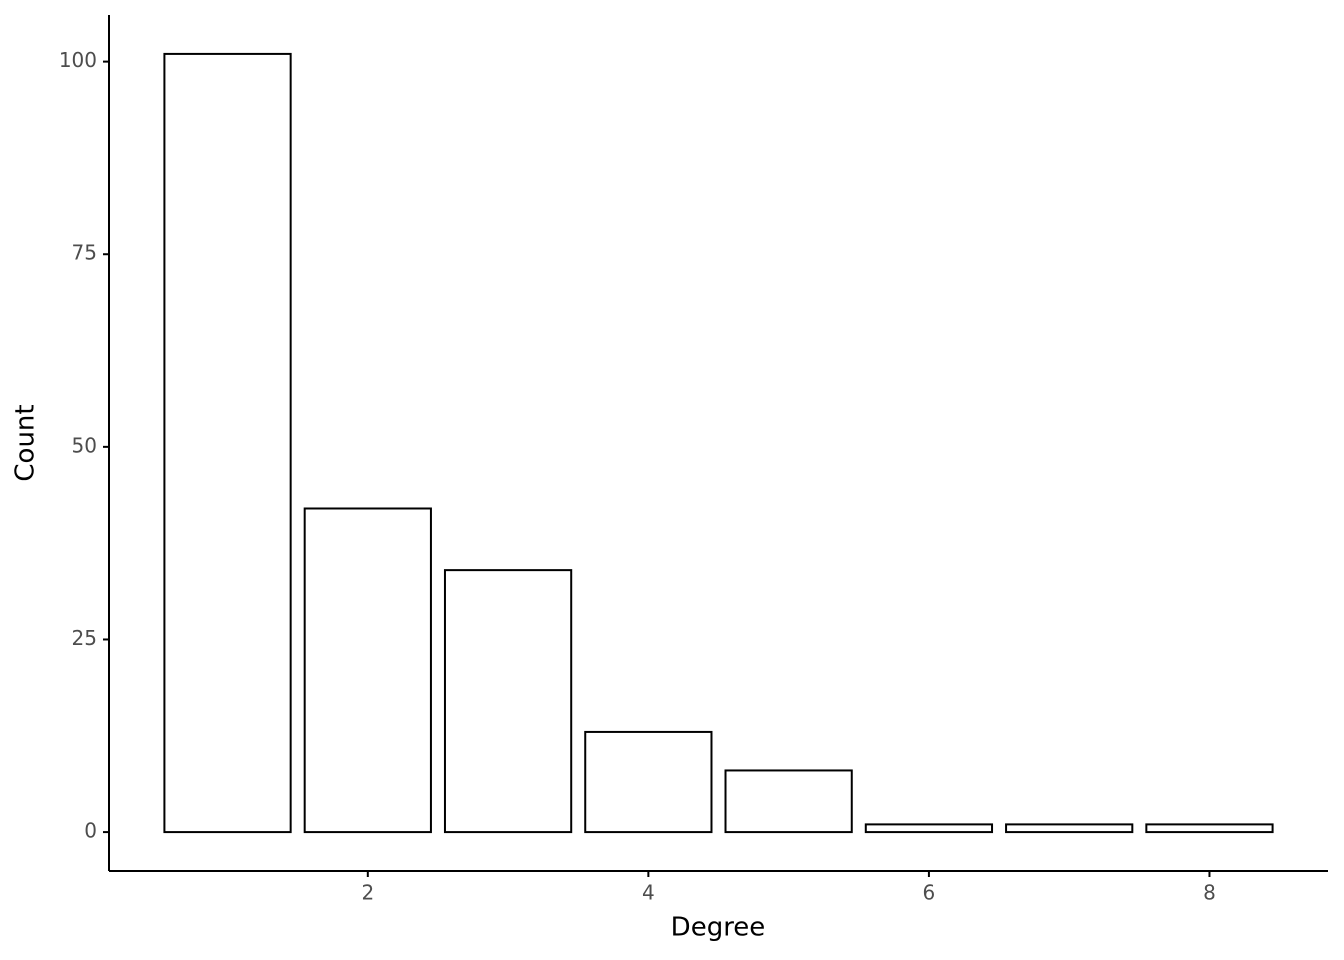 The image size is (1344, 960). What do you see at coordinates (84, 445) in the screenshot?
I see `y-tick-label: 50` at bounding box center [84, 445].